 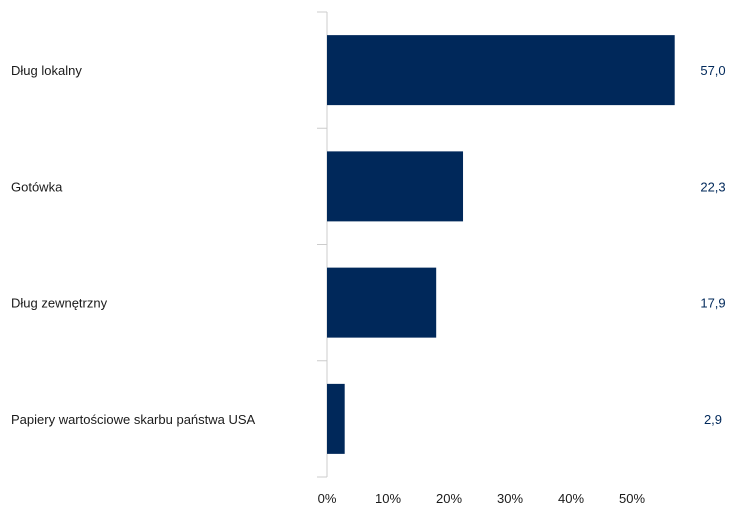 I want to click on x-tick-label: 10%, so click(x=388, y=498).